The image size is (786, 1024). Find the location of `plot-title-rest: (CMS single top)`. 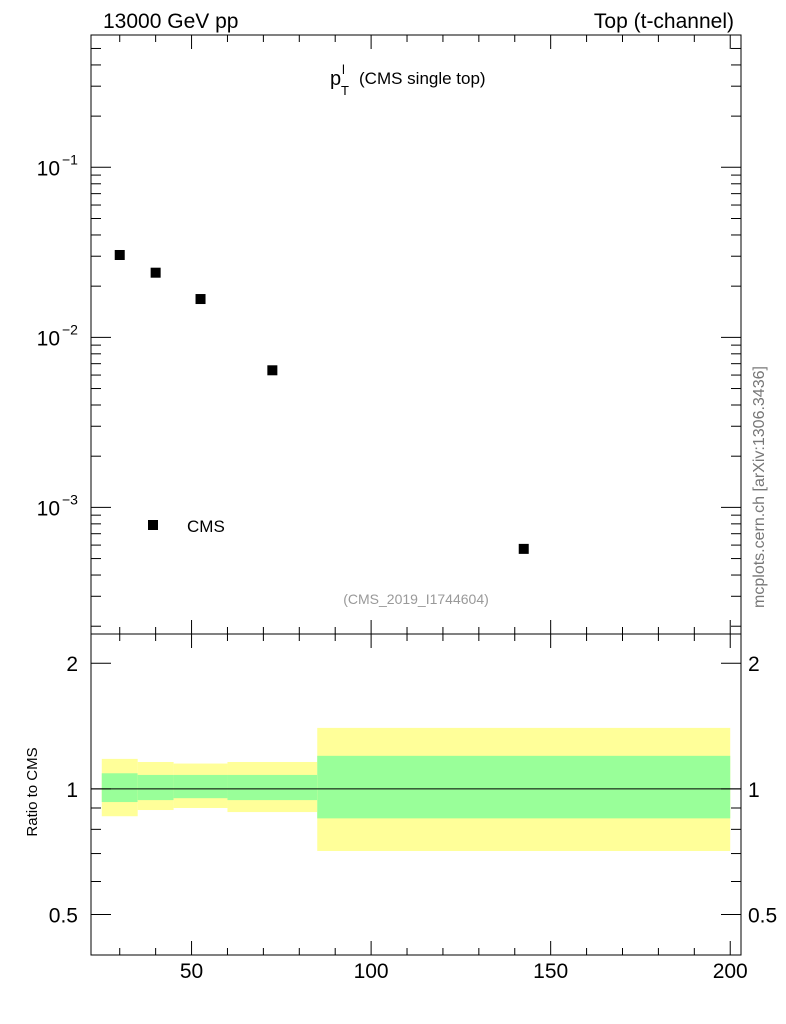

plot-title-rest: (CMS single top) is located at coordinates (422, 78).